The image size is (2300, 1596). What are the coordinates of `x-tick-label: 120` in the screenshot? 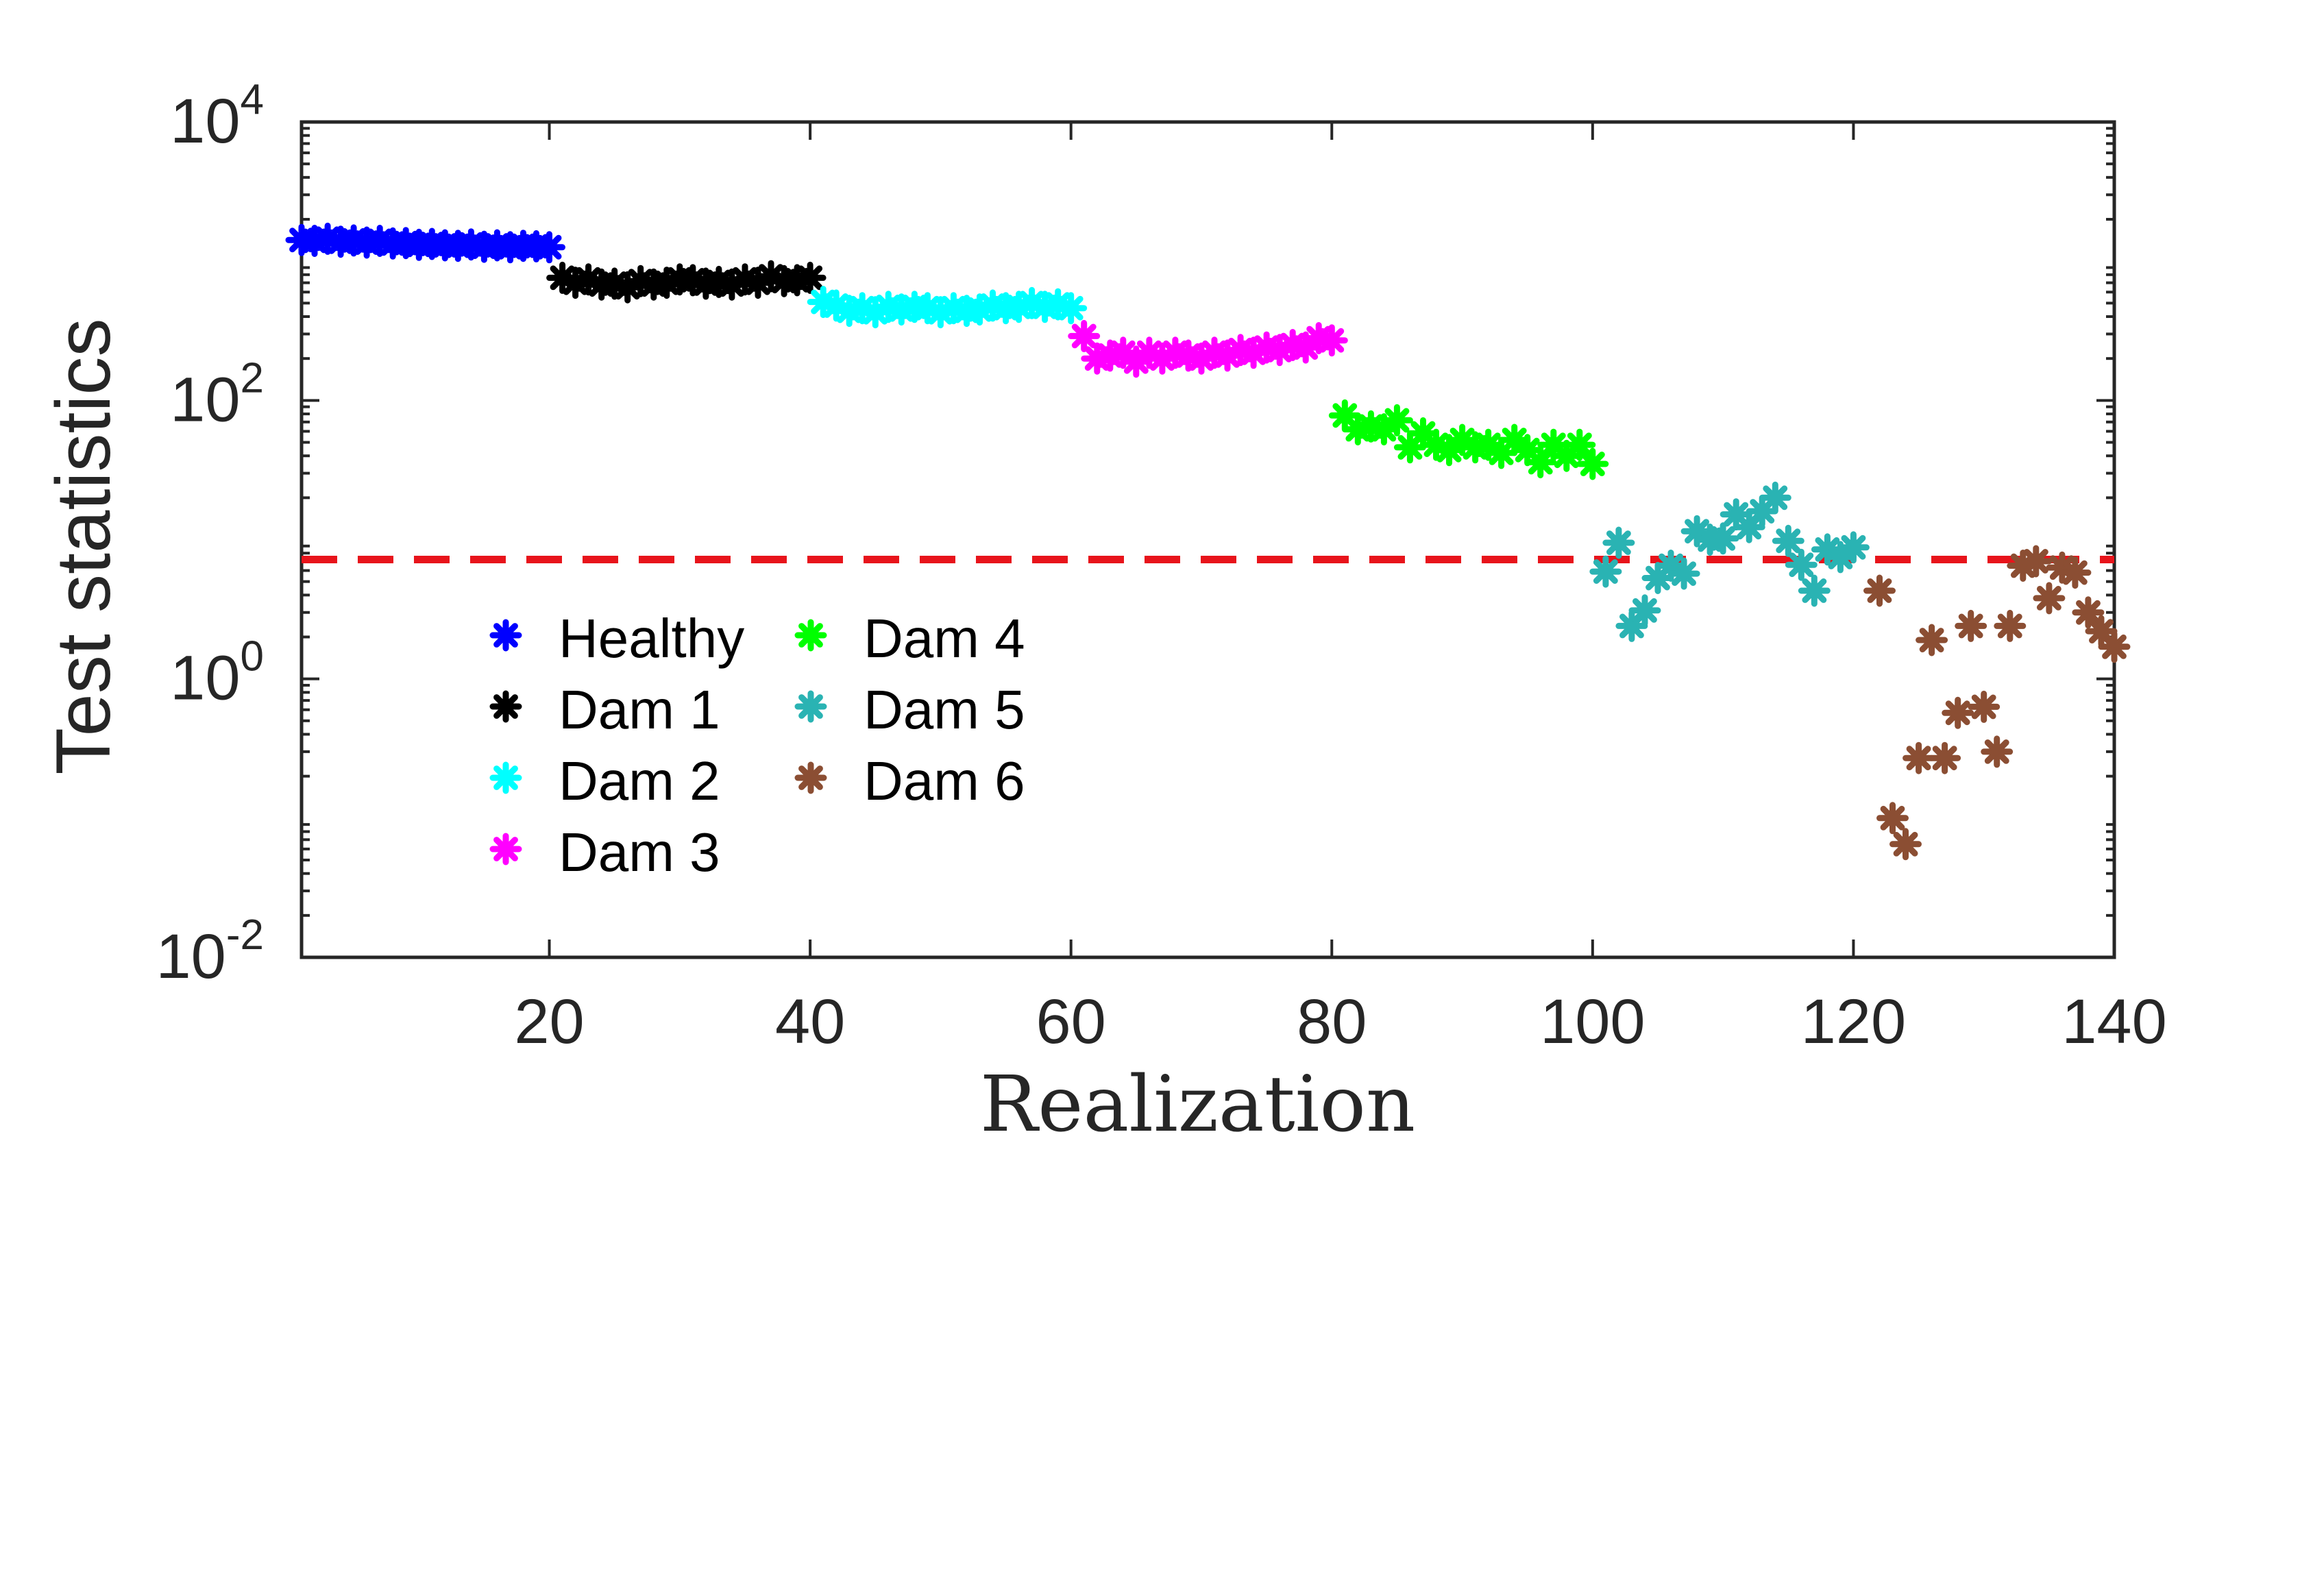 It's located at (1854, 1022).